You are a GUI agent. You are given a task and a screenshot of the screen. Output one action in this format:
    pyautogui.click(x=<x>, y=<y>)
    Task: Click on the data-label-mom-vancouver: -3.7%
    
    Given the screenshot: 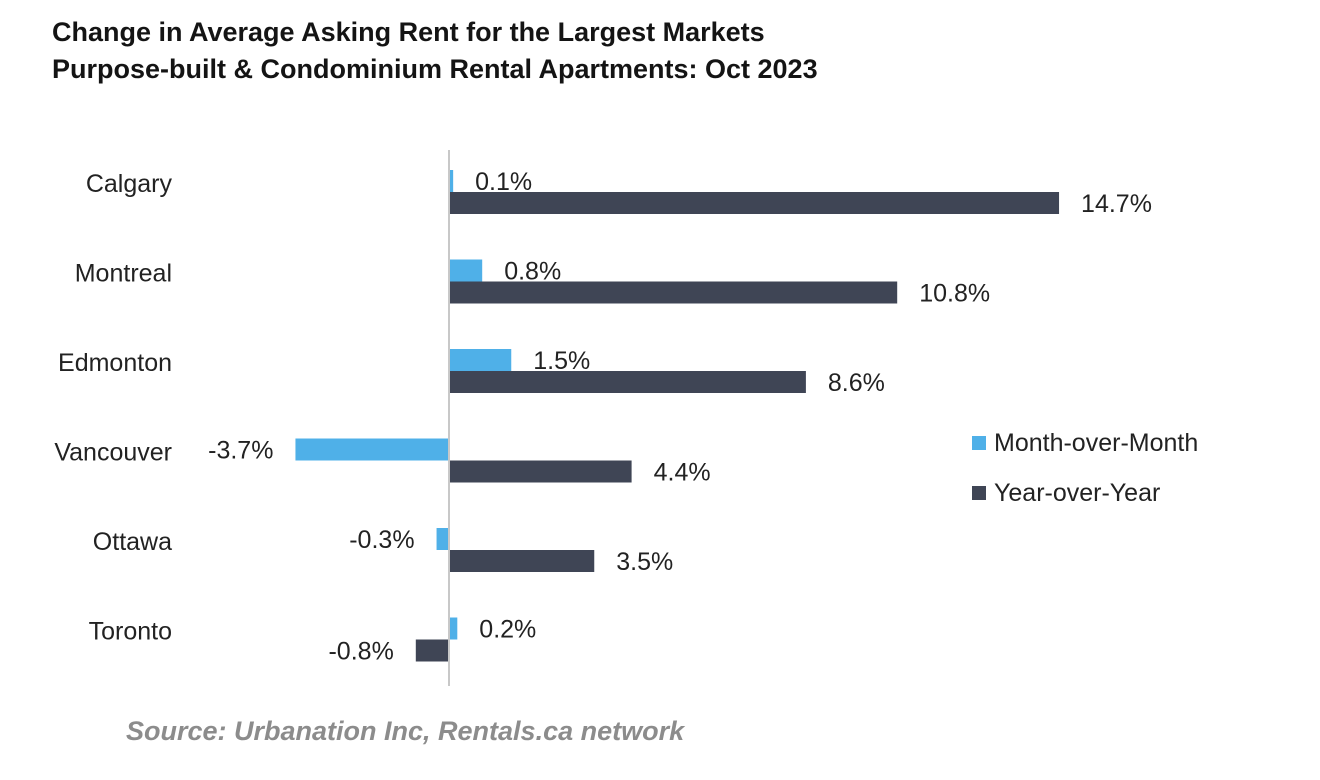 What is the action you would take?
    pyautogui.click(x=240, y=451)
    